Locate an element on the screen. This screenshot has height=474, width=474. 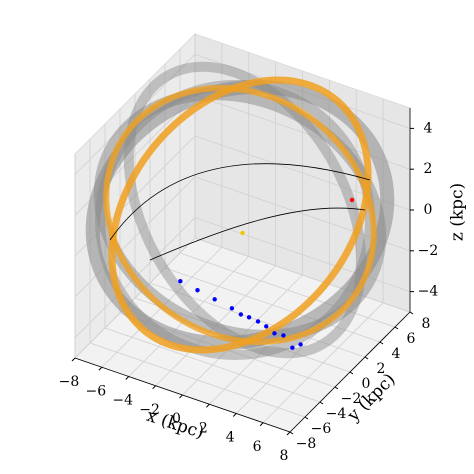
x-tick-label: 4 is located at coordinates (230, 438).